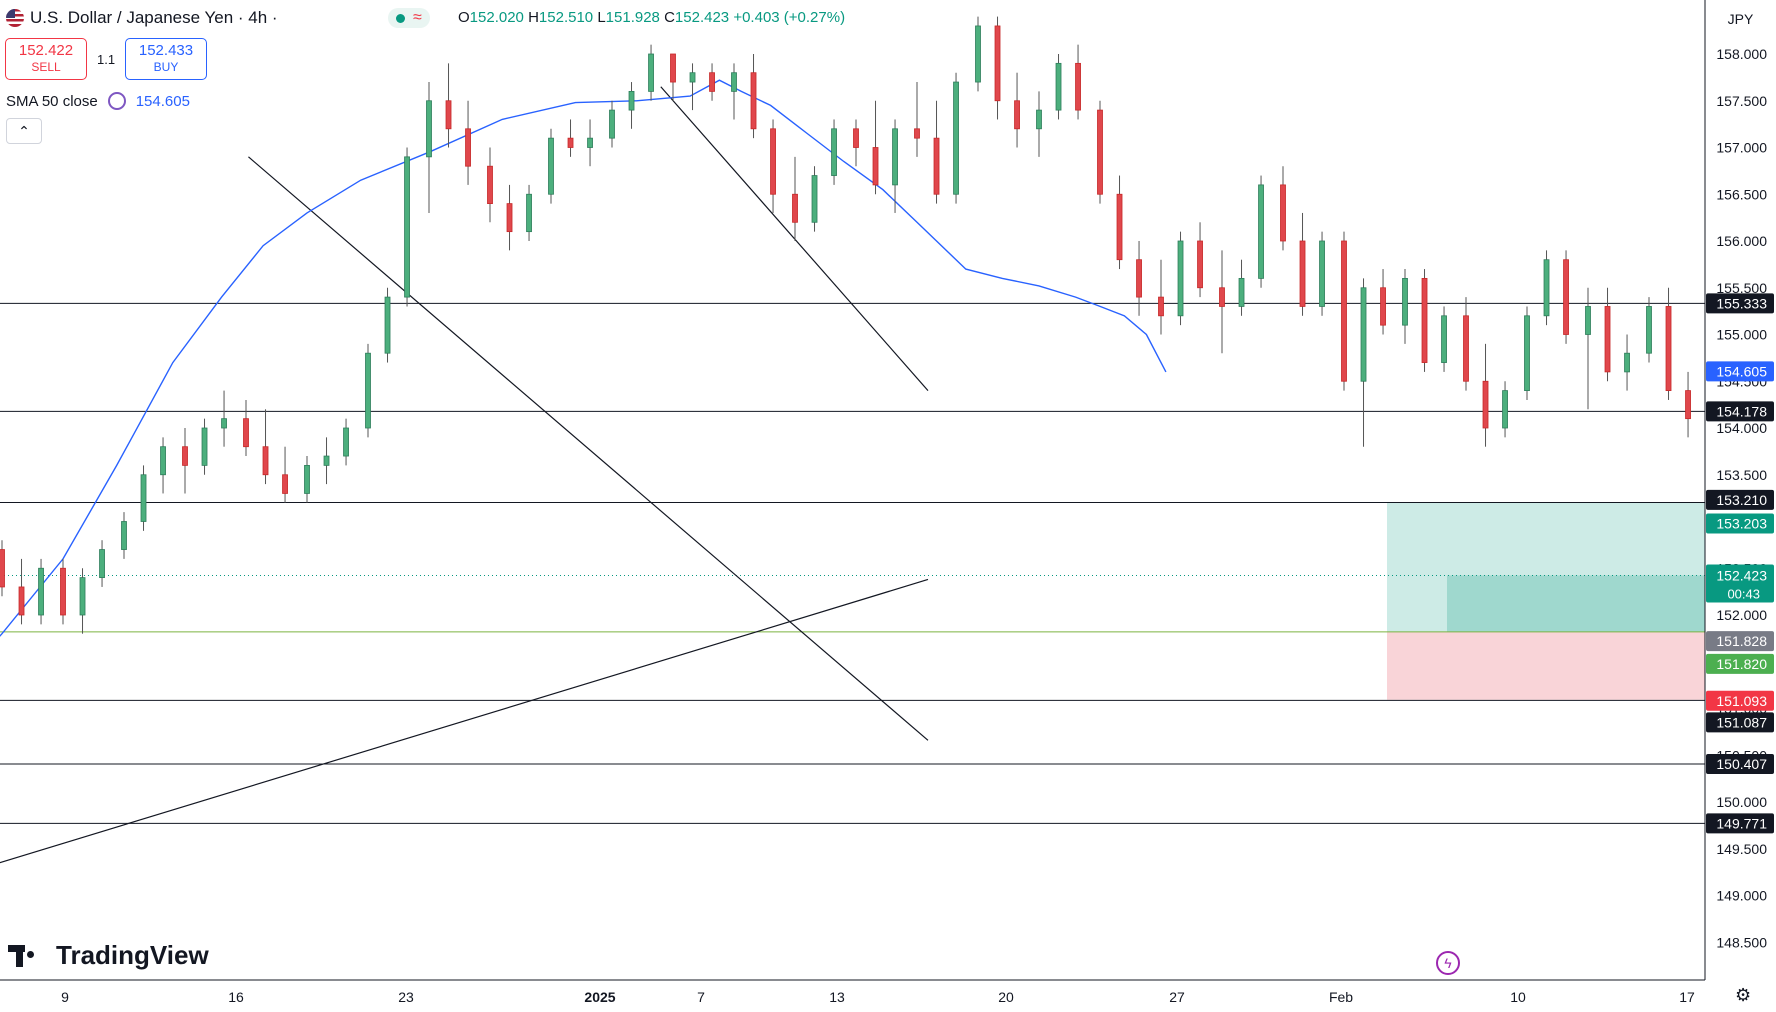  What do you see at coordinates (166, 59) in the screenshot?
I see `buy-button: 152.433 BUY` at bounding box center [166, 59].